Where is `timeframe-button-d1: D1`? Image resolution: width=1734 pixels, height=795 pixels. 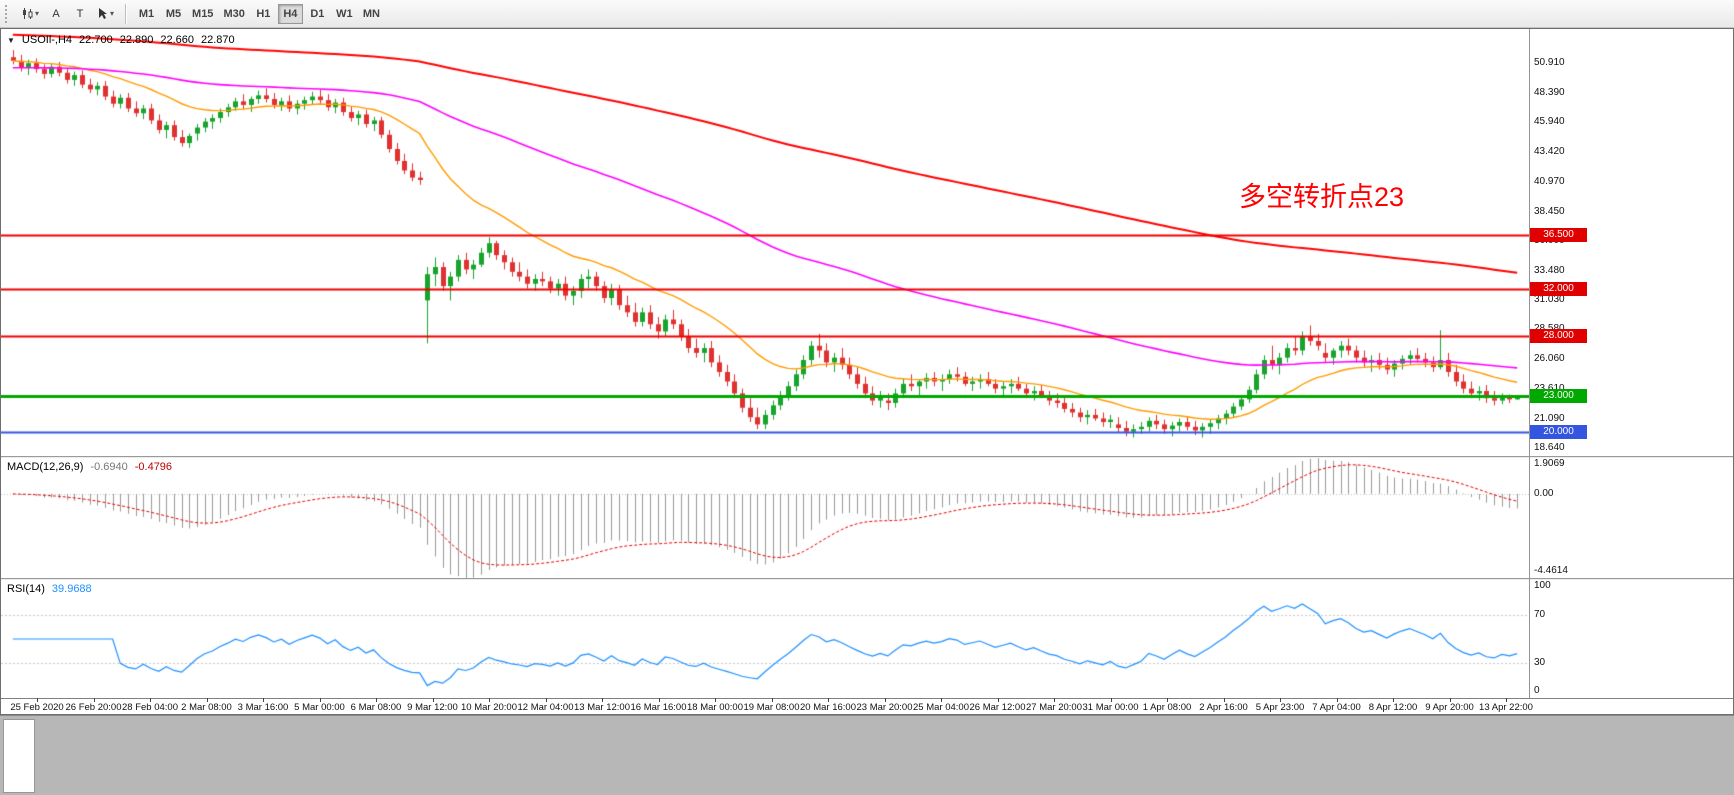 timeframe-button-d1: D1 is located at coordinates (317, 14).